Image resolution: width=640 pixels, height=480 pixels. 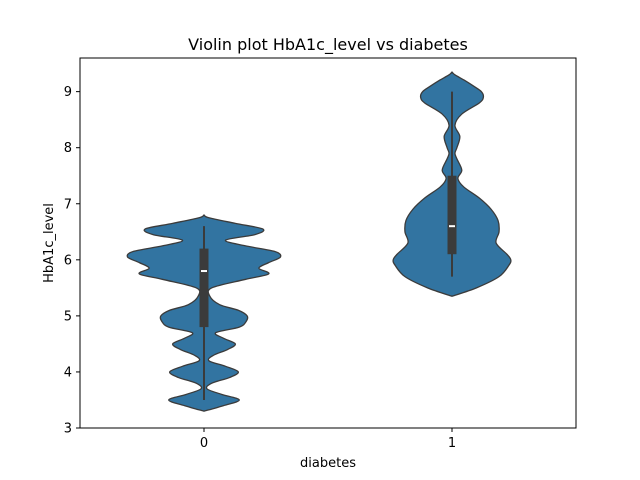 What do you see at coordinates (68, 316) in the screenshot?
I see `y-tick-label: 5` at bounding box center [68, 316].